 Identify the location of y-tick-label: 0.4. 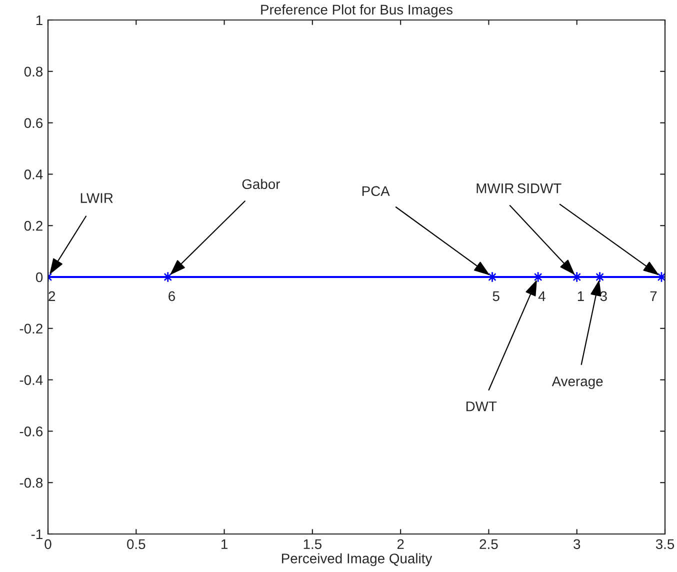
(33, 175).